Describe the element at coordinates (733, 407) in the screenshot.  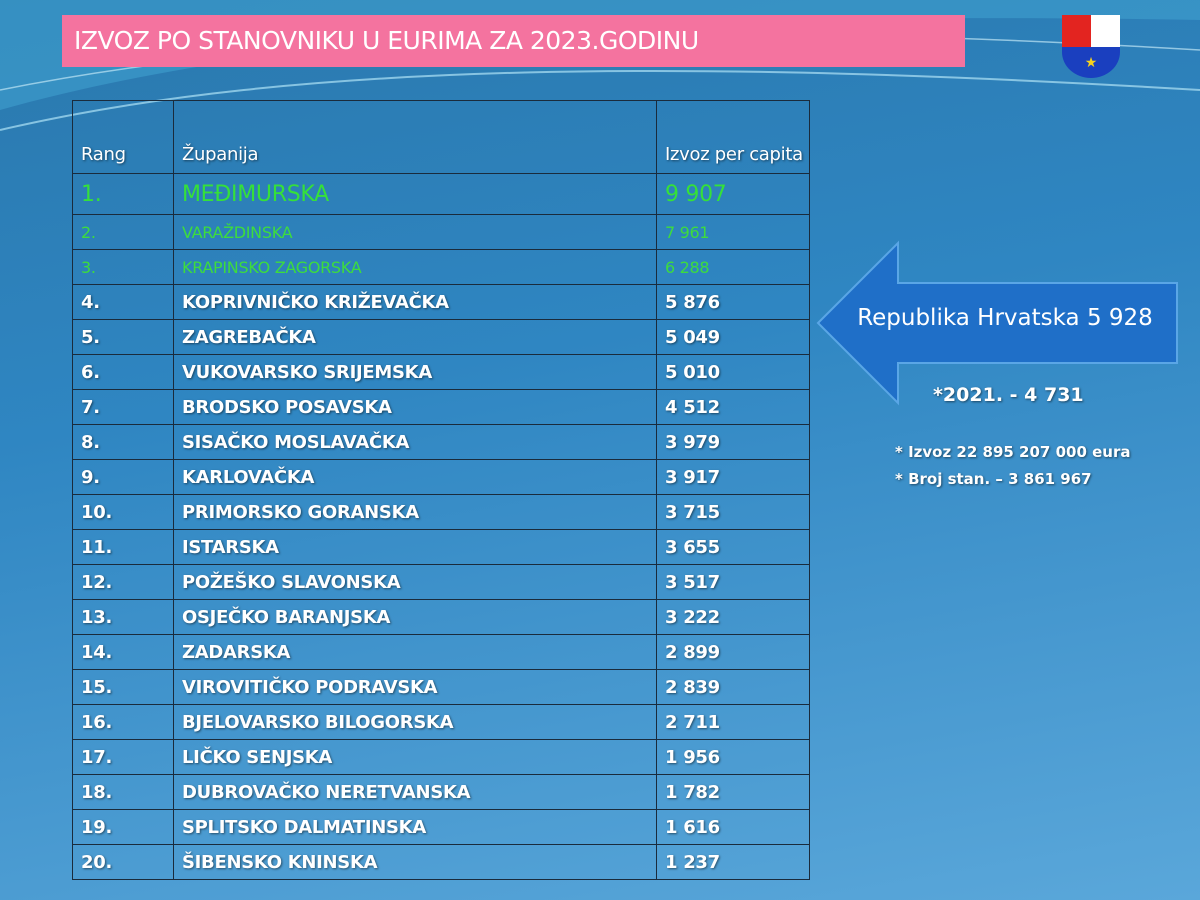
I see `export-per-capita-cell: 4 512` at that location.